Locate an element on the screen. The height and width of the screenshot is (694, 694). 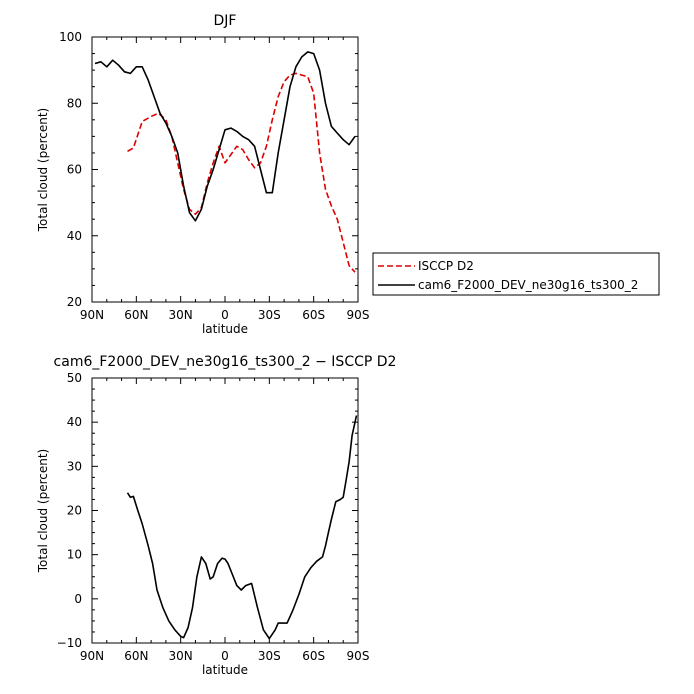
y-tick-label: −10 is located at coordinates (69, 643).